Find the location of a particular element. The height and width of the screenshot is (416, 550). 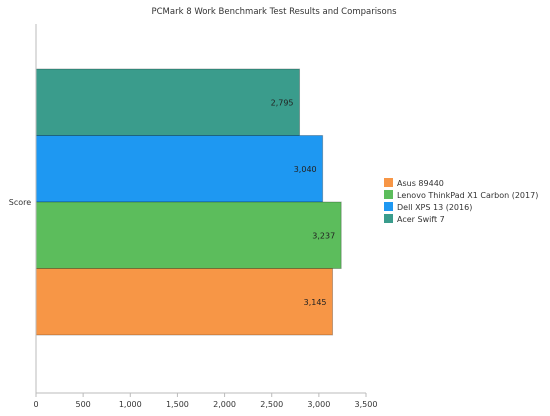

legend-item-acer-swift-7: Acer Swift 7 is located at coordinates (414, 219).